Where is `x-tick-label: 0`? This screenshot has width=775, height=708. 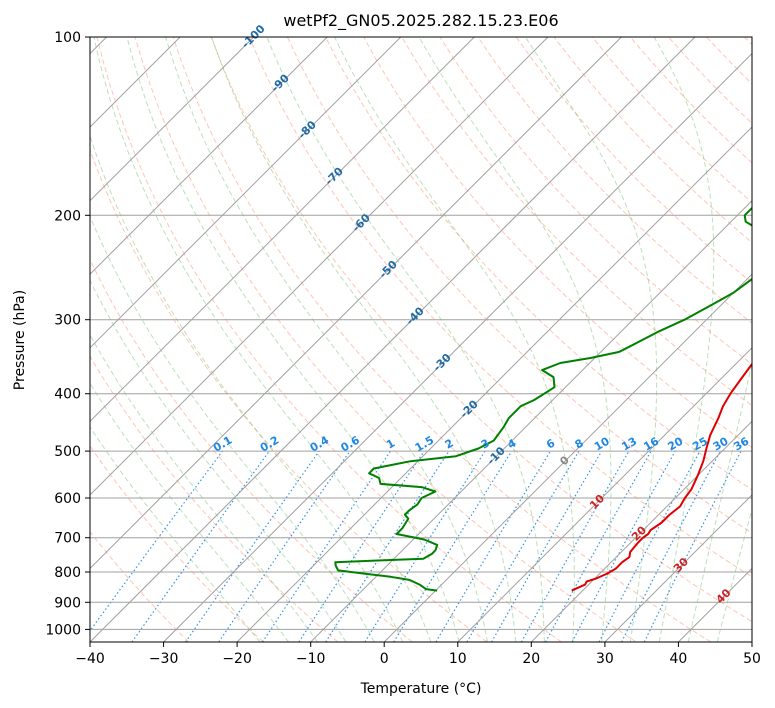 x-tick-label: 0 is located at coordinates (384, 659).